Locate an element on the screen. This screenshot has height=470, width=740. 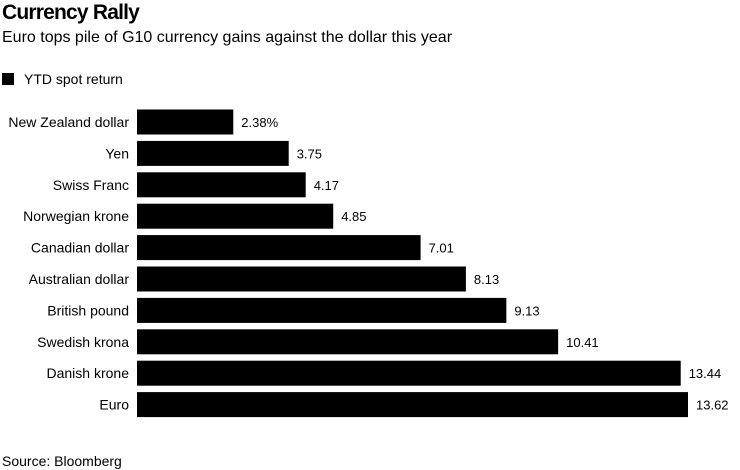
category-label: Australian dollar is located at coordinates (79, 279).